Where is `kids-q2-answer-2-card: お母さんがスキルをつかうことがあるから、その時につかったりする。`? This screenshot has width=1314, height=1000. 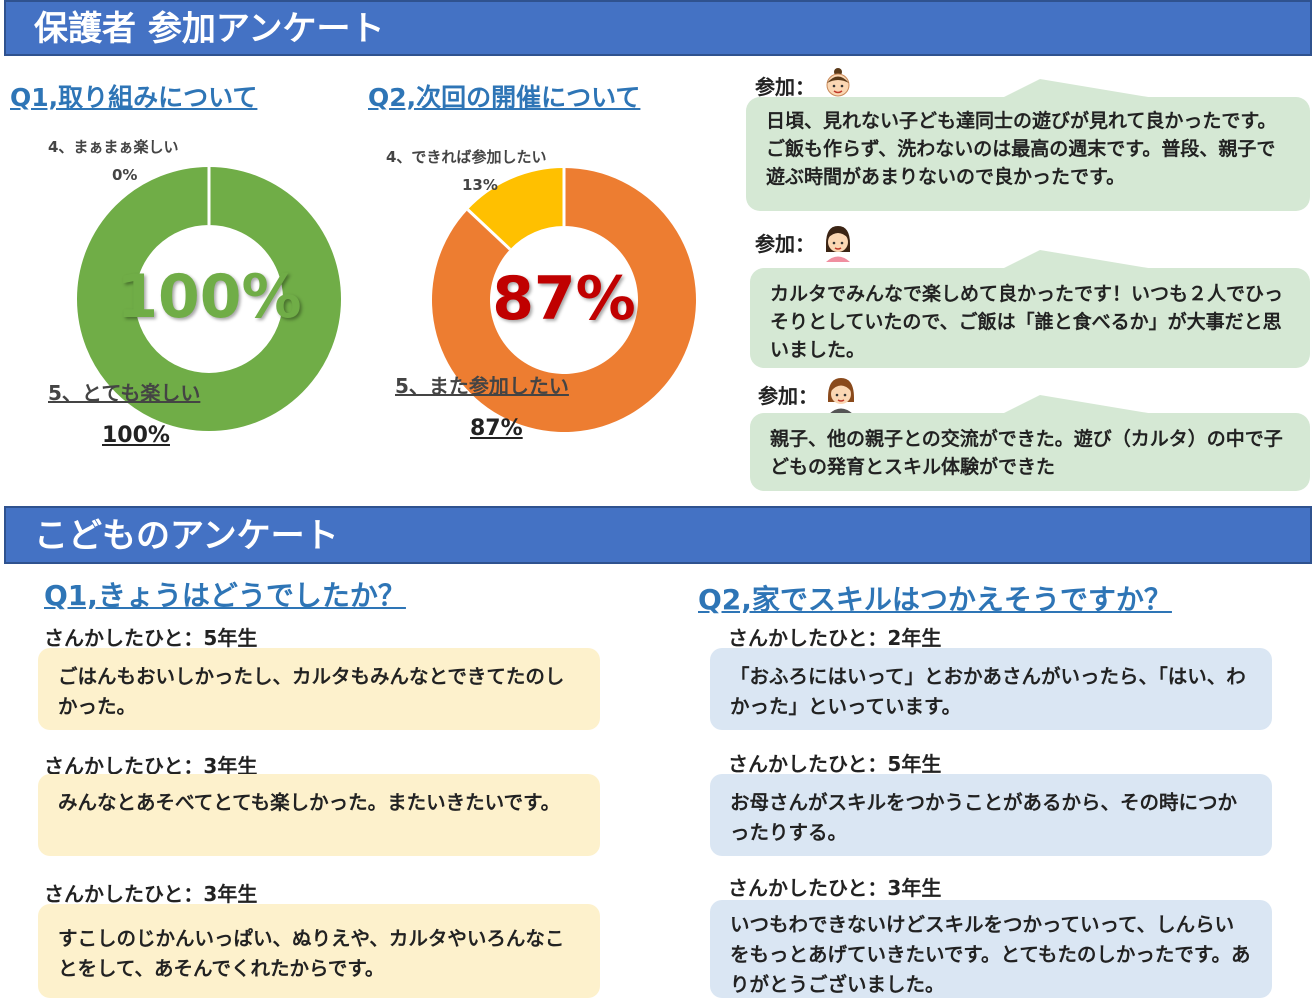
kids-q2-answer-2-card: お母さんがスキルをつかうことがあるから、その時につかったりする。 is located at coordinates (991, 815).